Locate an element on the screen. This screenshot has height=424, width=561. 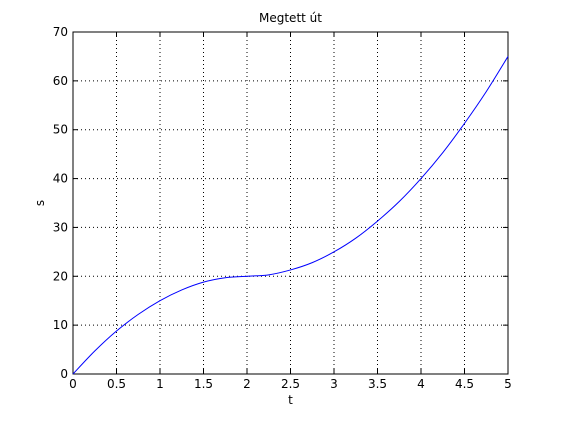
y-tick-label: 40 is located at coordinates (60, 179).